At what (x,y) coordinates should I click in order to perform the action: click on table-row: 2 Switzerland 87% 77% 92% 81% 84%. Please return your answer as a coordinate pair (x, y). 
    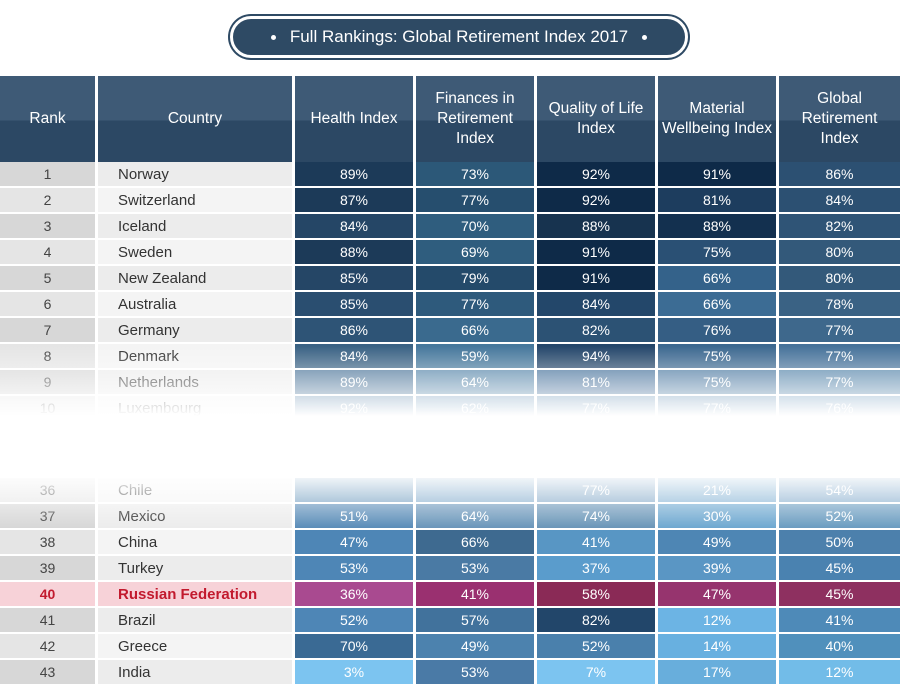
    Looking at the image, I should click on (450, 201).